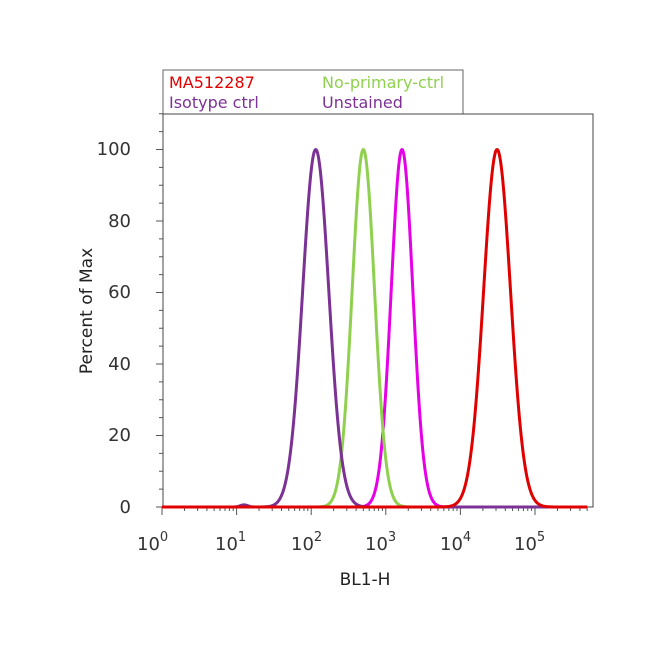  I want to click on x-tick-label-1e4: 10⁴, so click(455, 542).